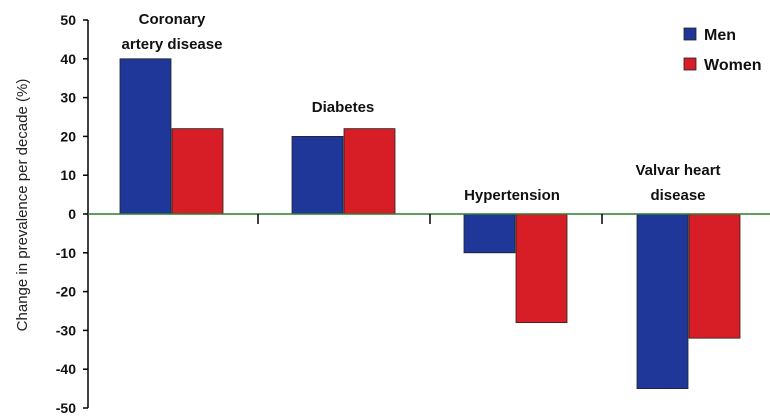 The height and width of the screenshot is (417, 770). Describe the element at coordinates (66, 408) in the screenshot. I see `y-tick-label: -50` at that location.